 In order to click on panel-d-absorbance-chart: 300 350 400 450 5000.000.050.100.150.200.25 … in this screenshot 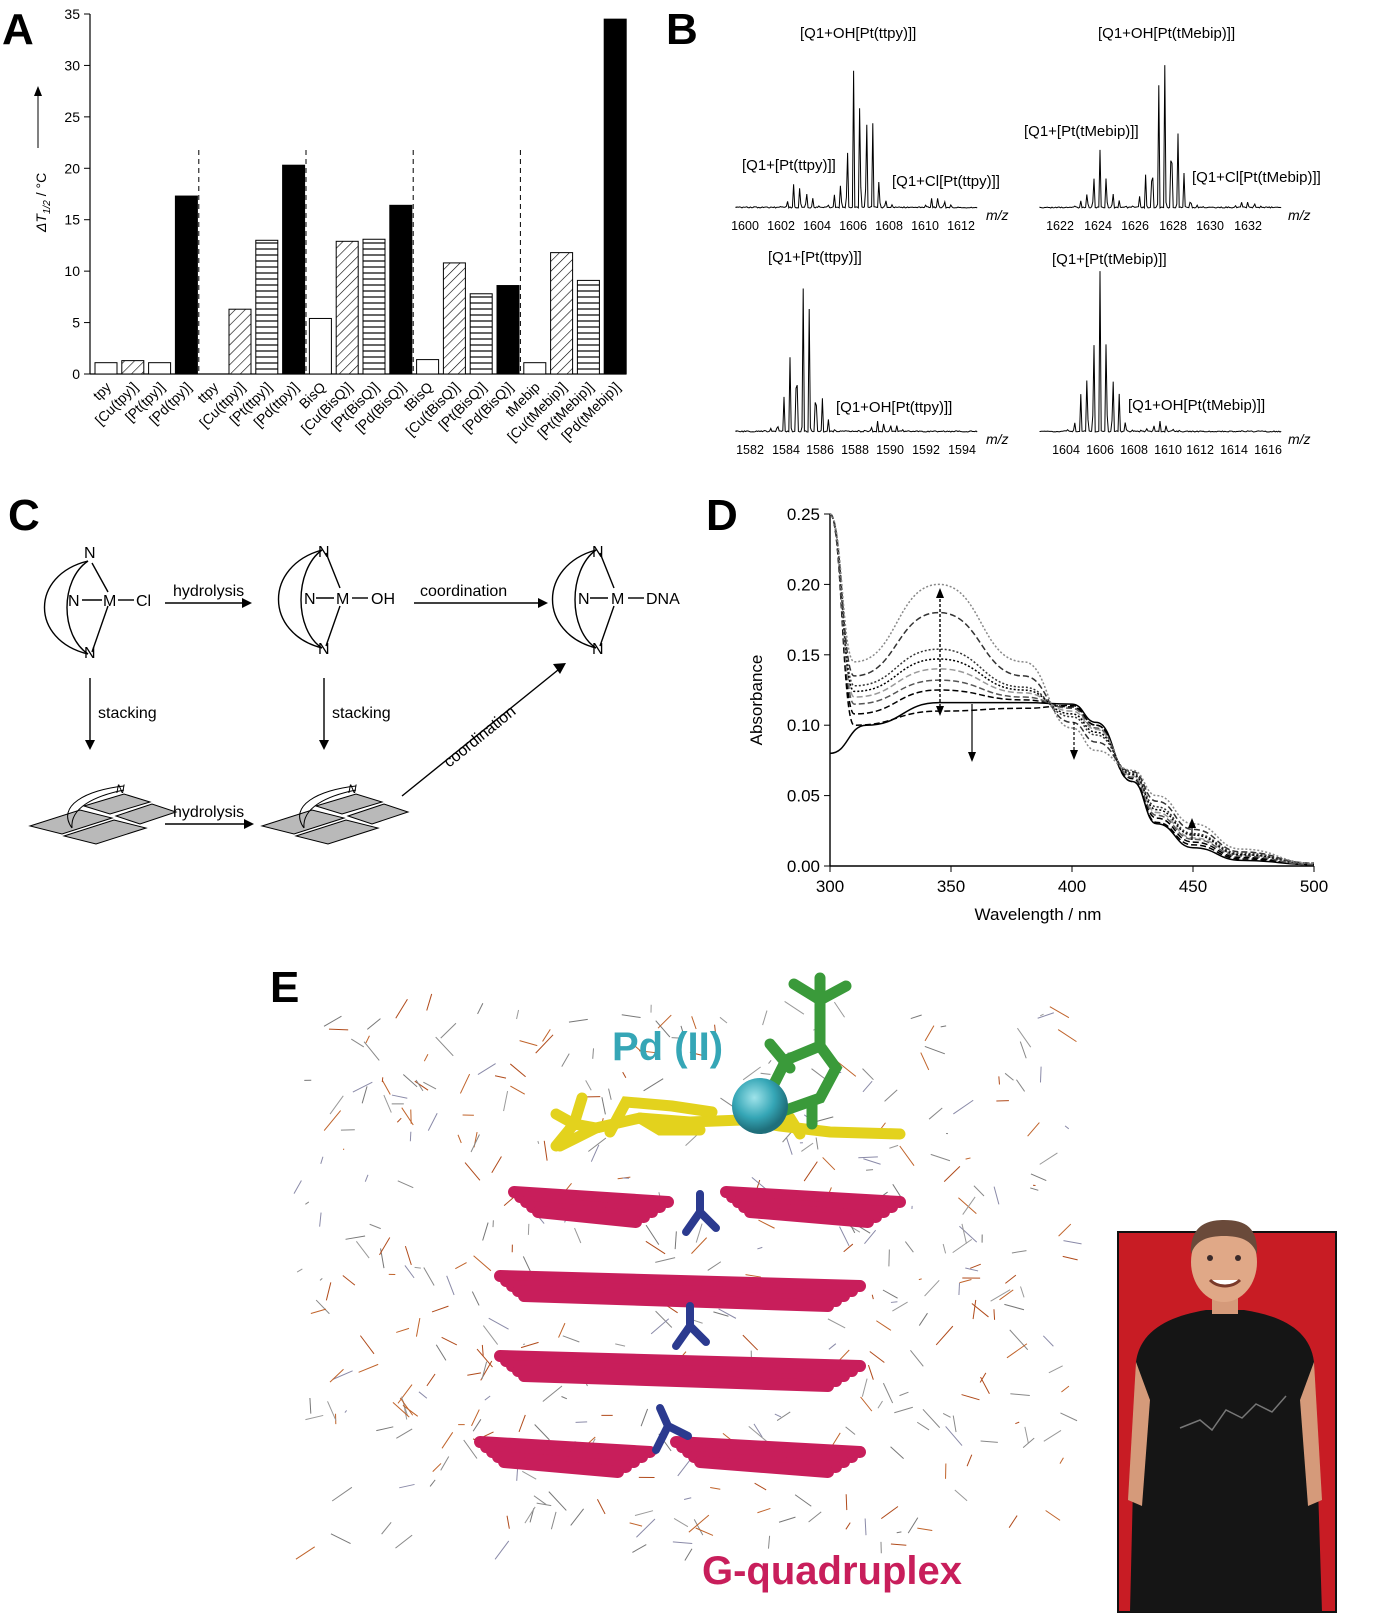, I will do `click(1037, 714)`.